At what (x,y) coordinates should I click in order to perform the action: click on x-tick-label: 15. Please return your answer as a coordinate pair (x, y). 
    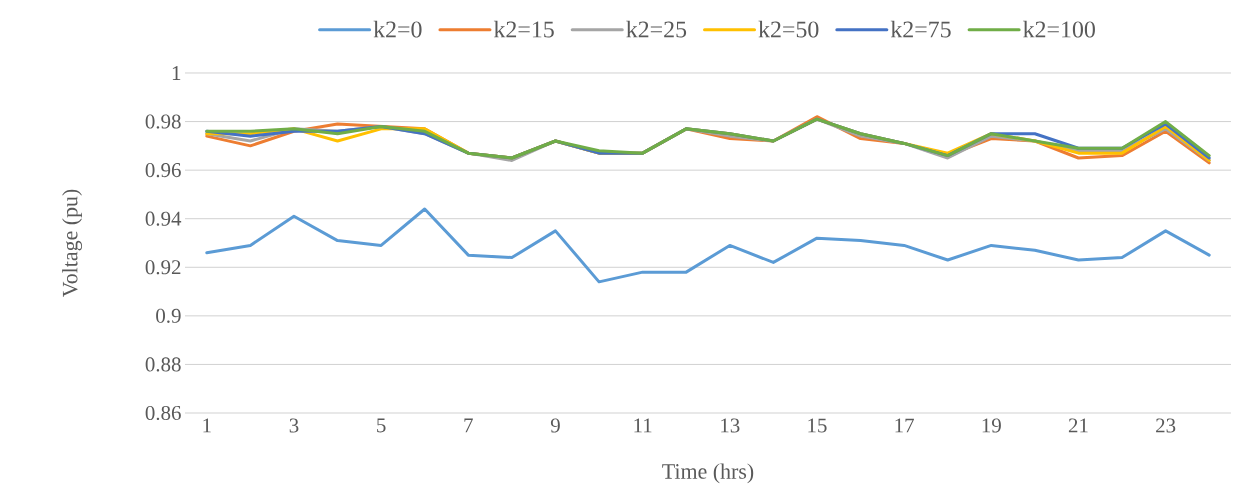
    Looking at the image, I should click on (817, 425).